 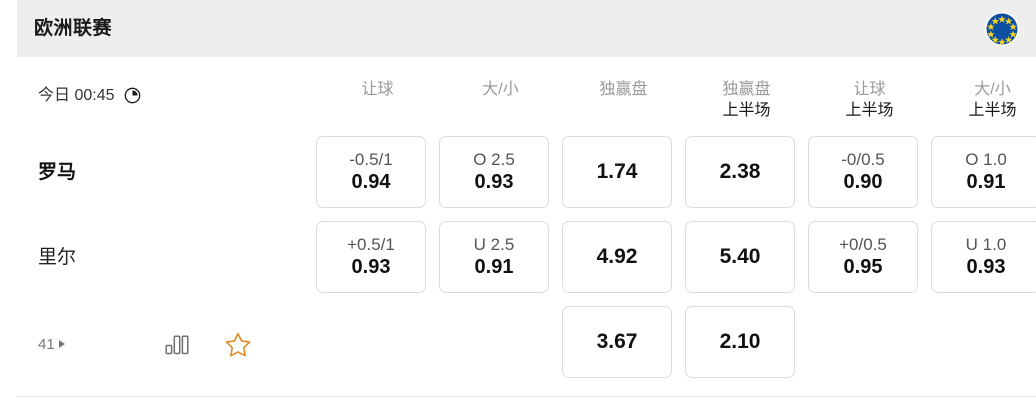 What do you see at coordinates (46, 344) in the screenshot?
I see `more-markets-count: 41` at bounding box center [46, 344].